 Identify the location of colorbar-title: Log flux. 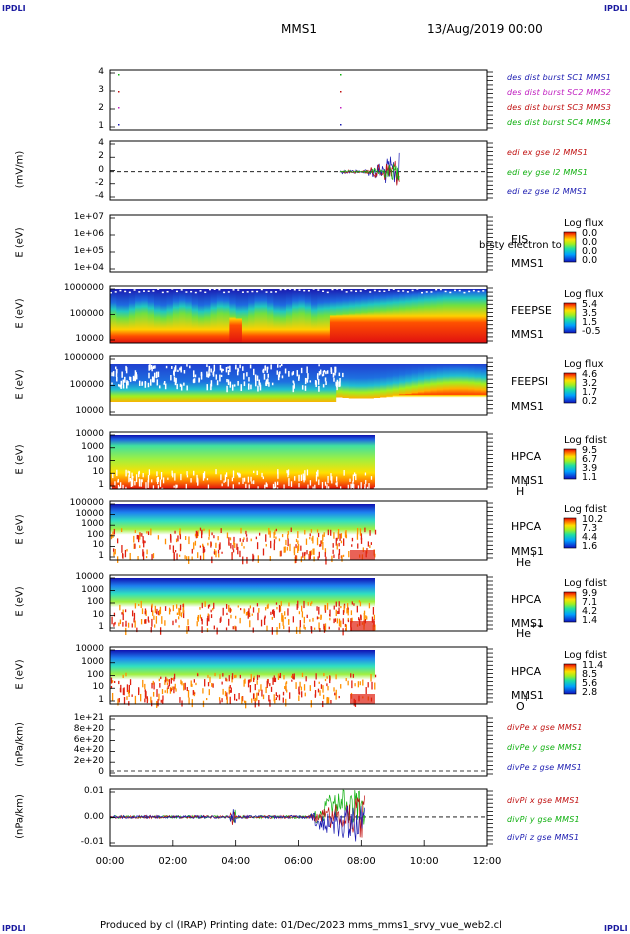
(584, 294).